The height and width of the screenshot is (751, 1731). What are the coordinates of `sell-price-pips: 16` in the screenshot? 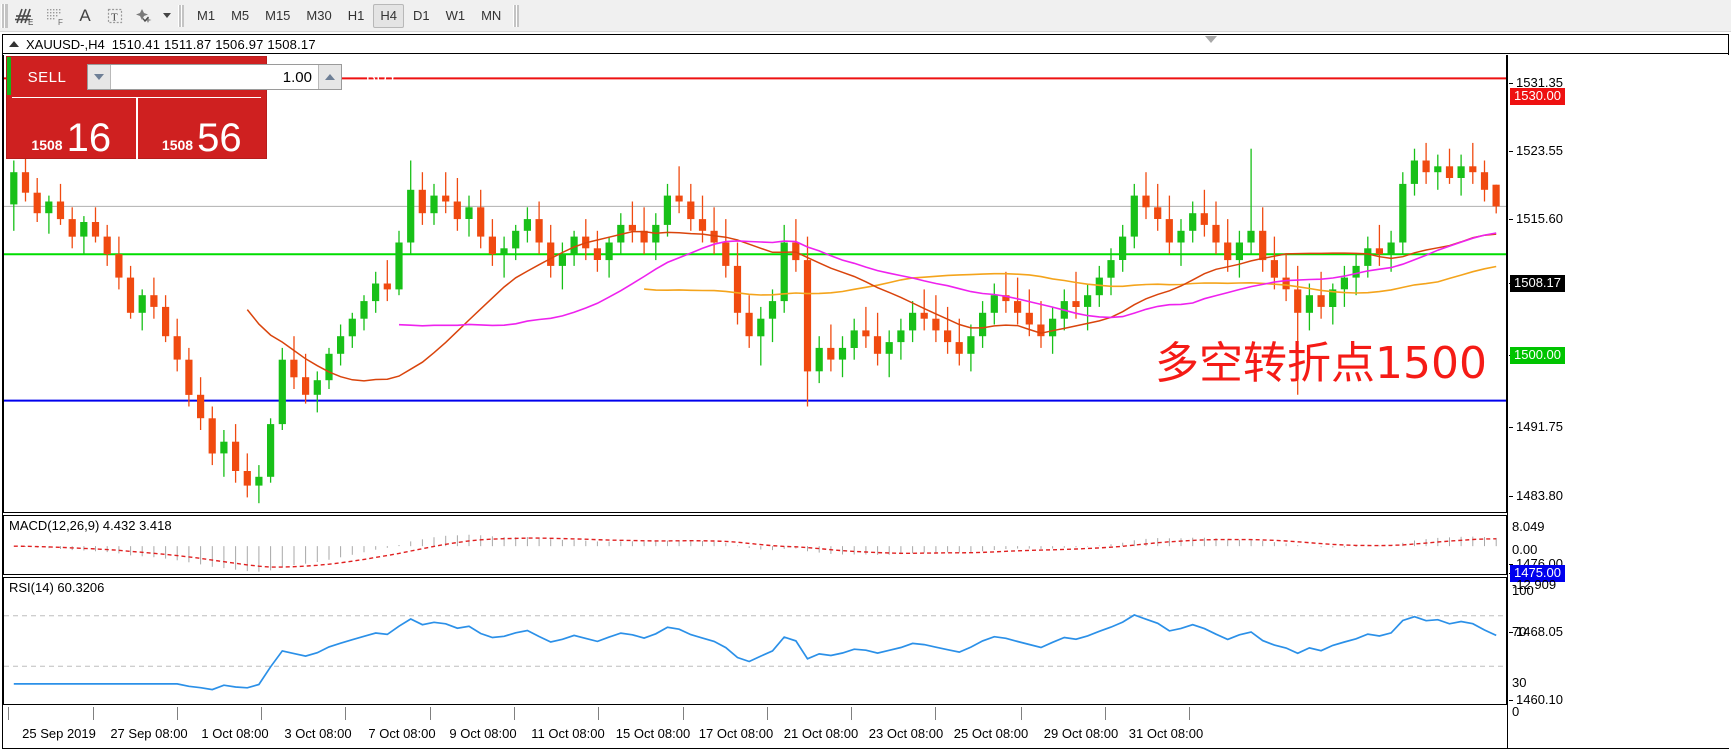 It's located at (89, 138).